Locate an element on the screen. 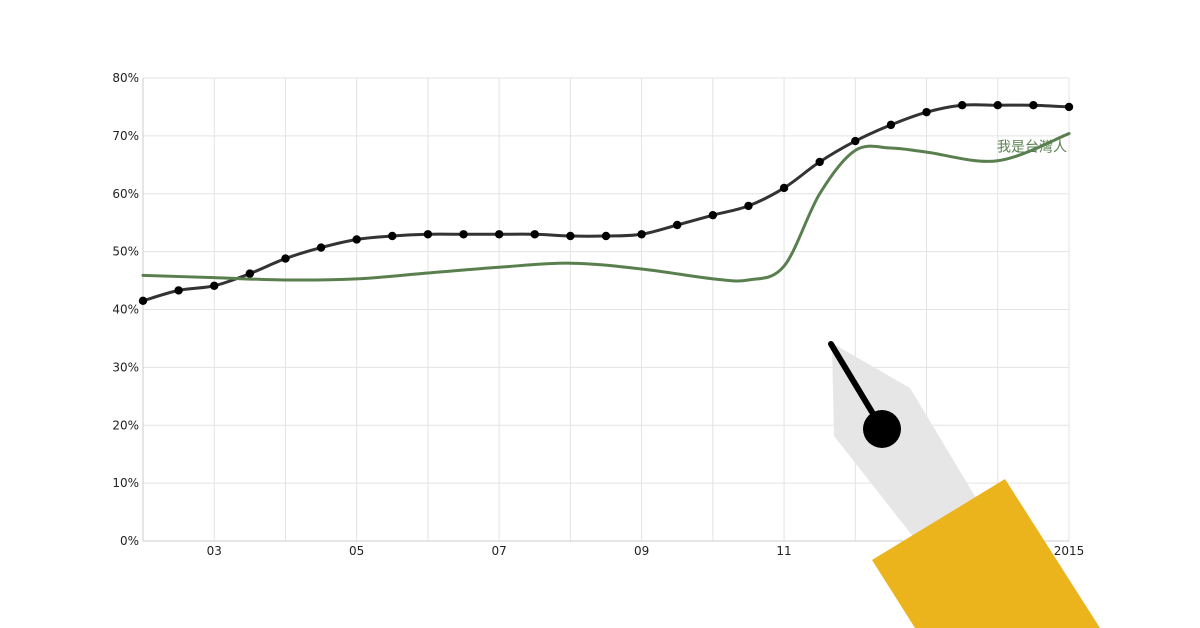 This screenshot has height=628, width=1200. fountain-pen-illustration is located at coordinates (964, 484).